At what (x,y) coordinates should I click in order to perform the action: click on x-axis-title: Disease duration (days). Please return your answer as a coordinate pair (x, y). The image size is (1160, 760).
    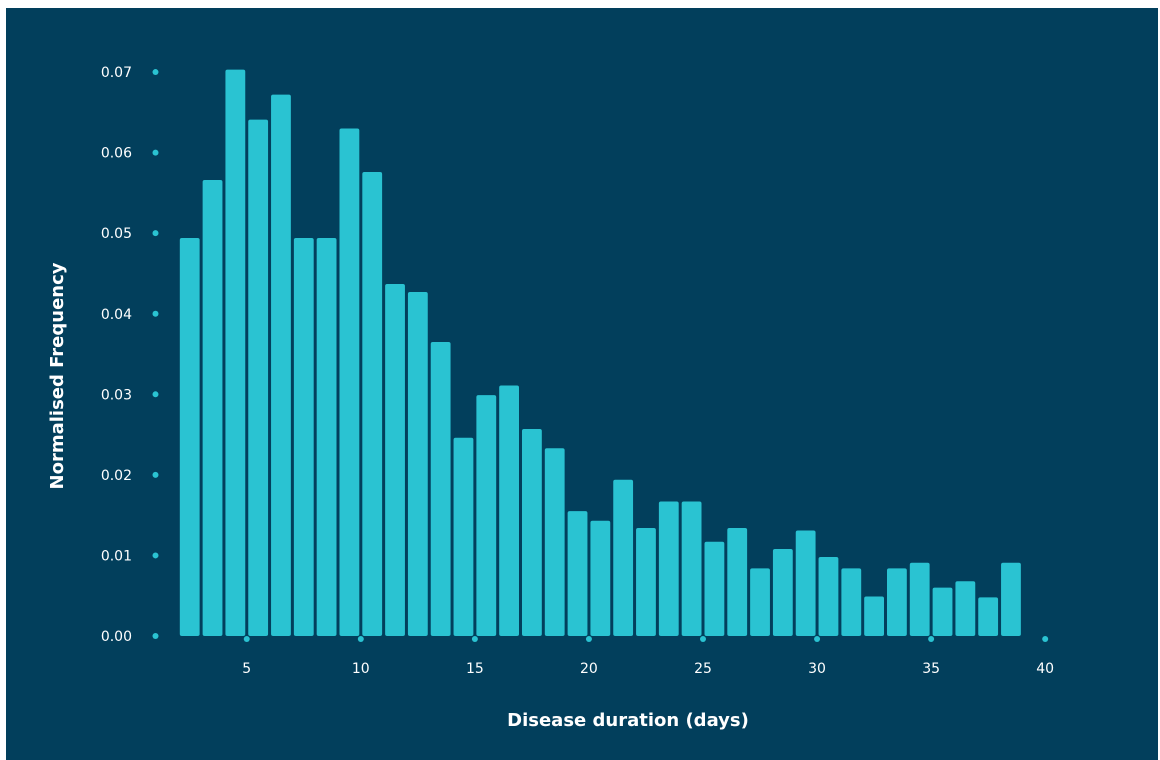
    Looking at the image, I should click on (628, 720).